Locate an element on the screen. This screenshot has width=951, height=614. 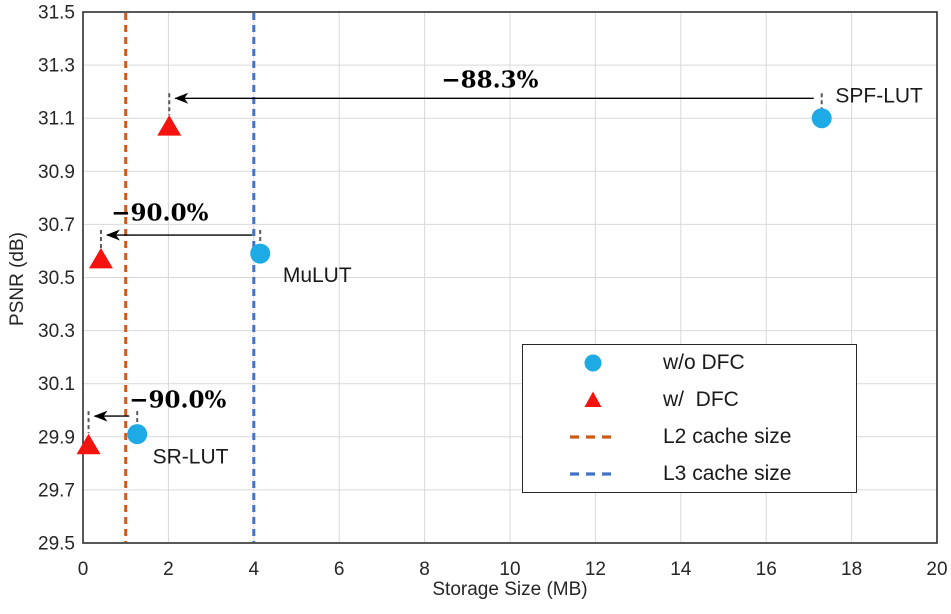
y-tick-label: 31.3 is located at coordinates (56, 66).